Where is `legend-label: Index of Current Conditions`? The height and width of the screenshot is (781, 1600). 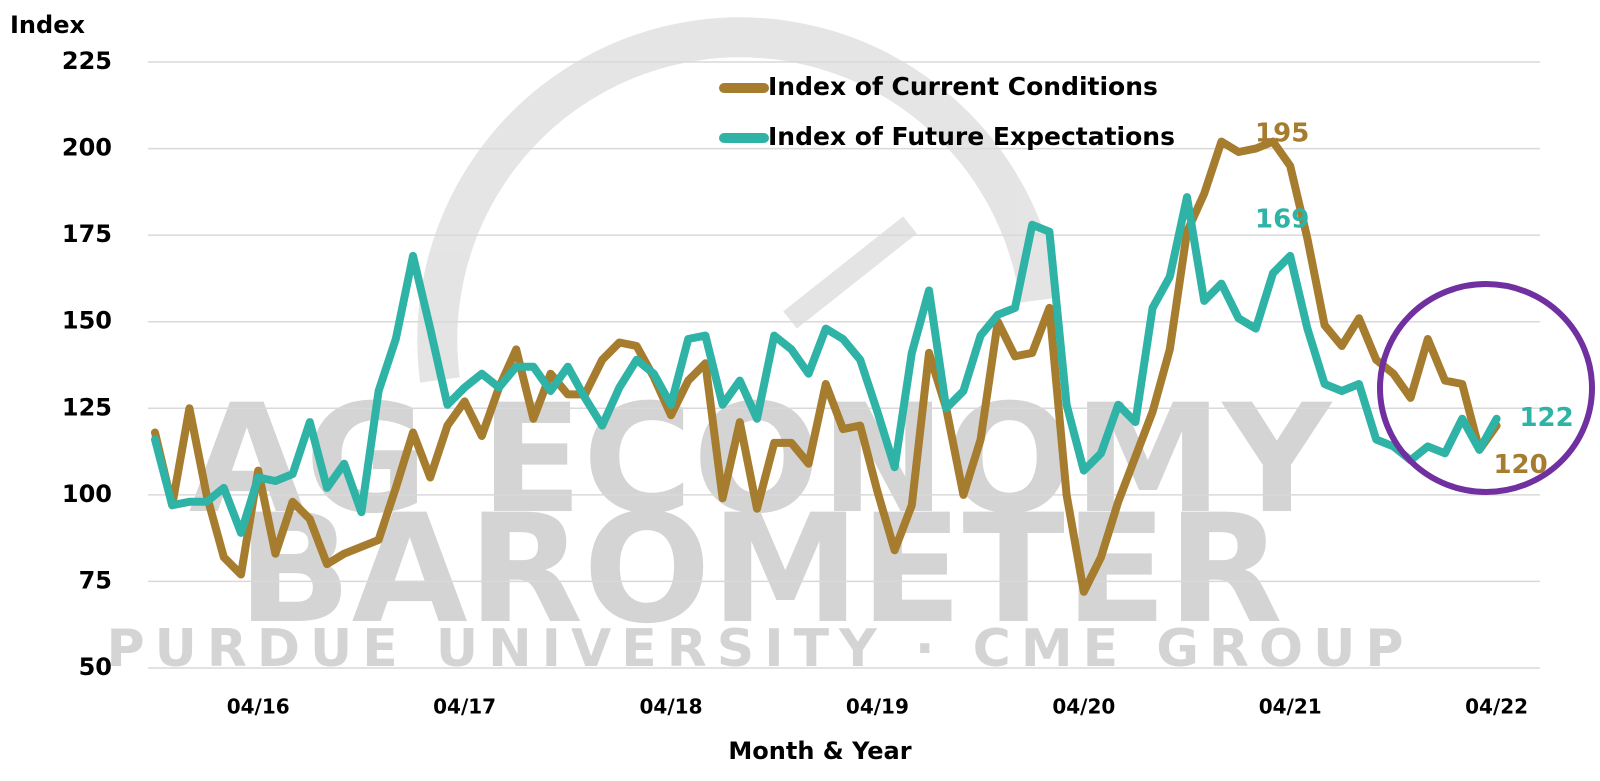
legend-label: Index of Current Conditions is located at coordinates (963, 86).